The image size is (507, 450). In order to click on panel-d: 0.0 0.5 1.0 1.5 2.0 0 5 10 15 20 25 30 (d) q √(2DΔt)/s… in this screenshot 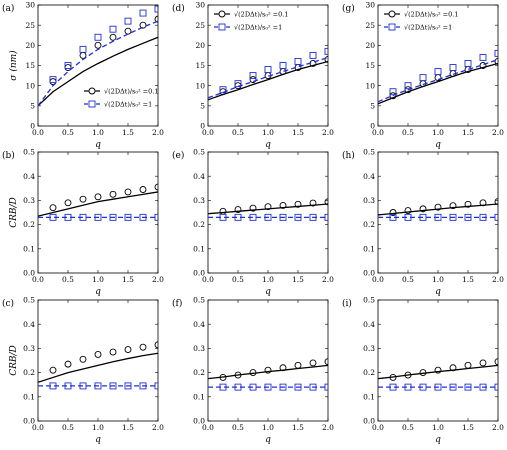, I will do `click(253, 75)`.